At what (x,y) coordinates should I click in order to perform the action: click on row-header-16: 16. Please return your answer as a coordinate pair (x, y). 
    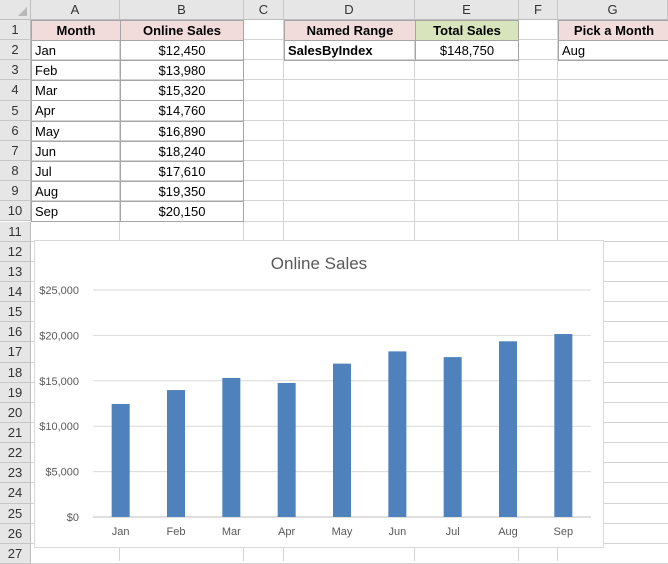
    Looking at the image, I should click on (15, 332).